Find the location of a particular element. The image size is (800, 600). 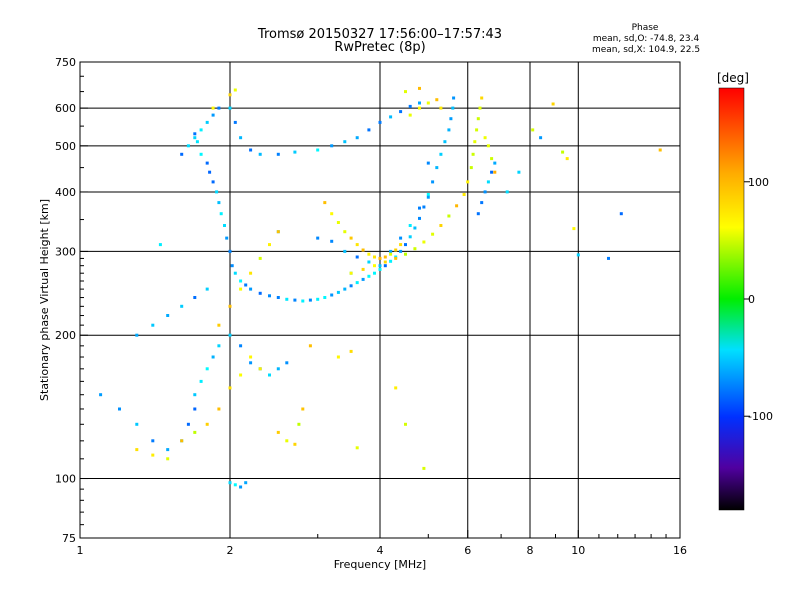

y-axis-label: Stationary phase Virtual Height [km] is located at coordinates (44, 300).